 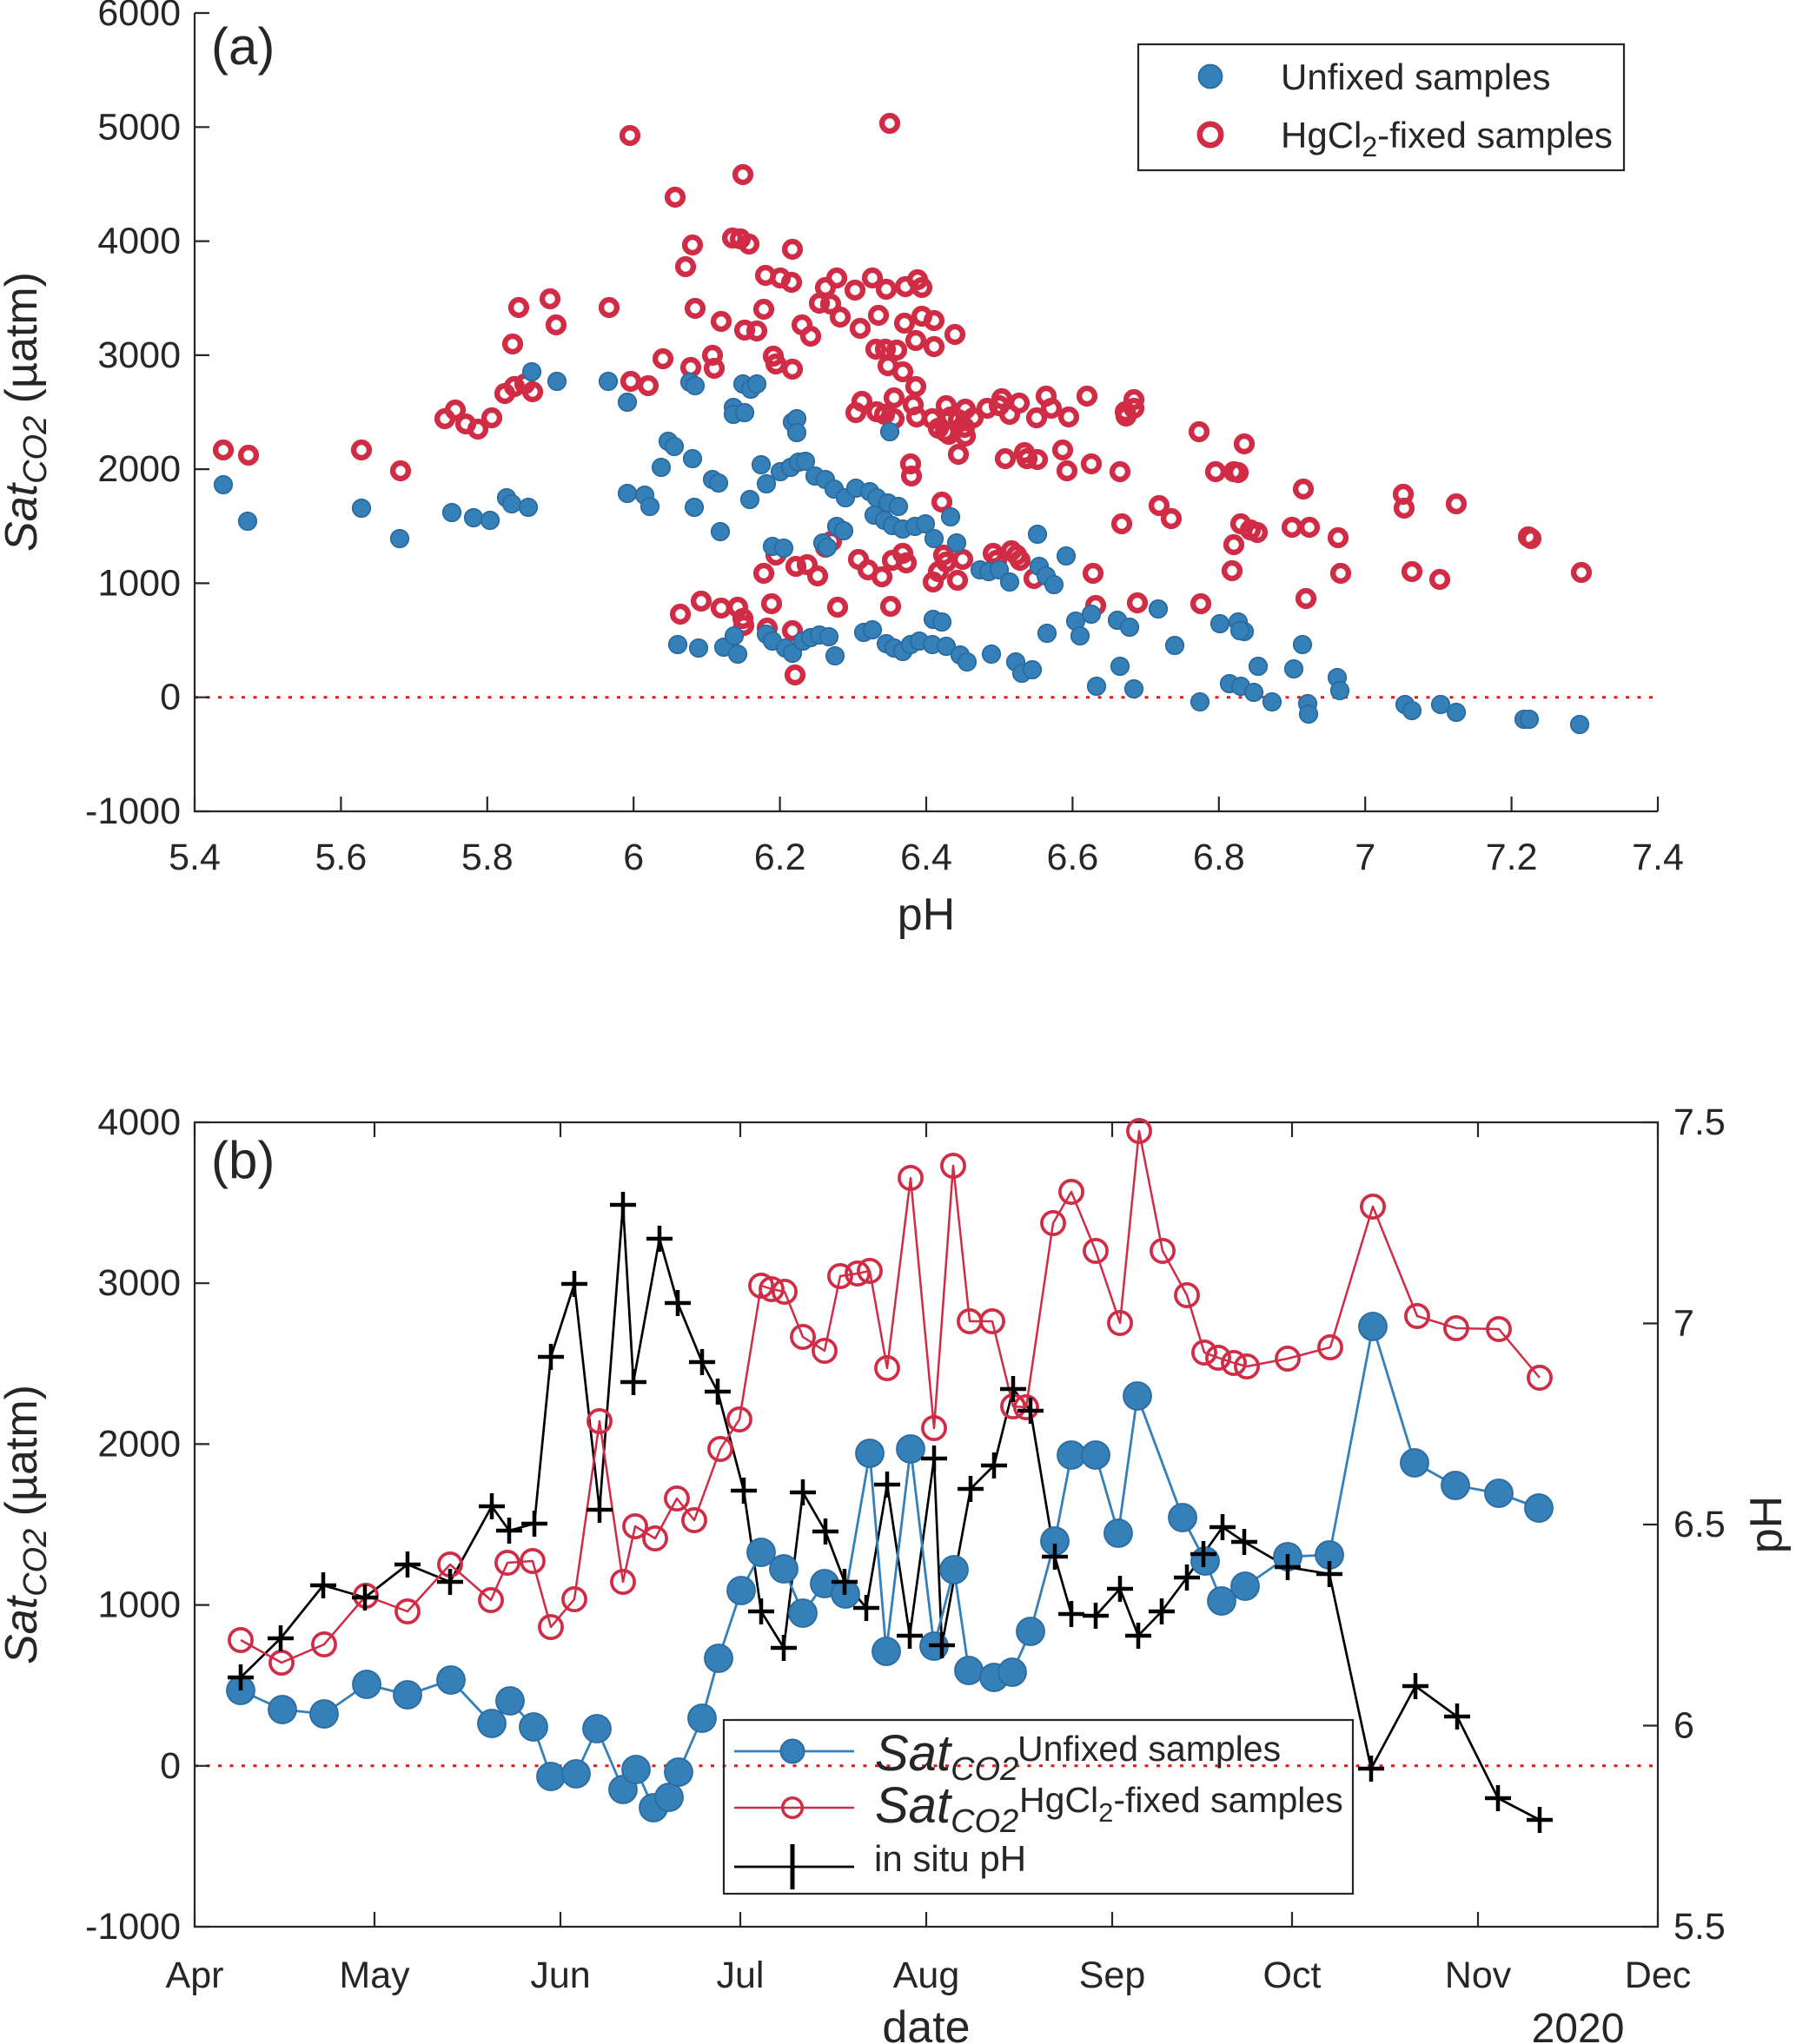 What do you see at coordinates (1478, 1975) in the screenshot?
I see `svg-text: Nov` at bounding box center [1478, 1975].